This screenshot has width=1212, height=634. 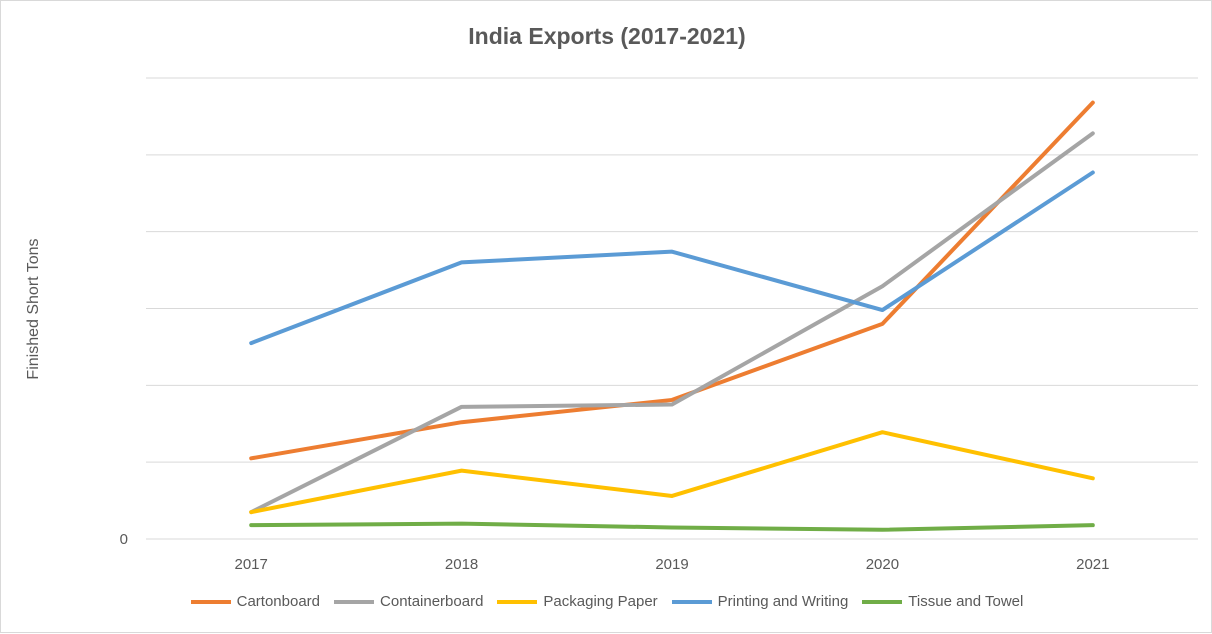 What do you see at coordinates (672, 526) in the screenshot?
I see `series-line-tissue-and-towel` at bounding box center [672, 526].